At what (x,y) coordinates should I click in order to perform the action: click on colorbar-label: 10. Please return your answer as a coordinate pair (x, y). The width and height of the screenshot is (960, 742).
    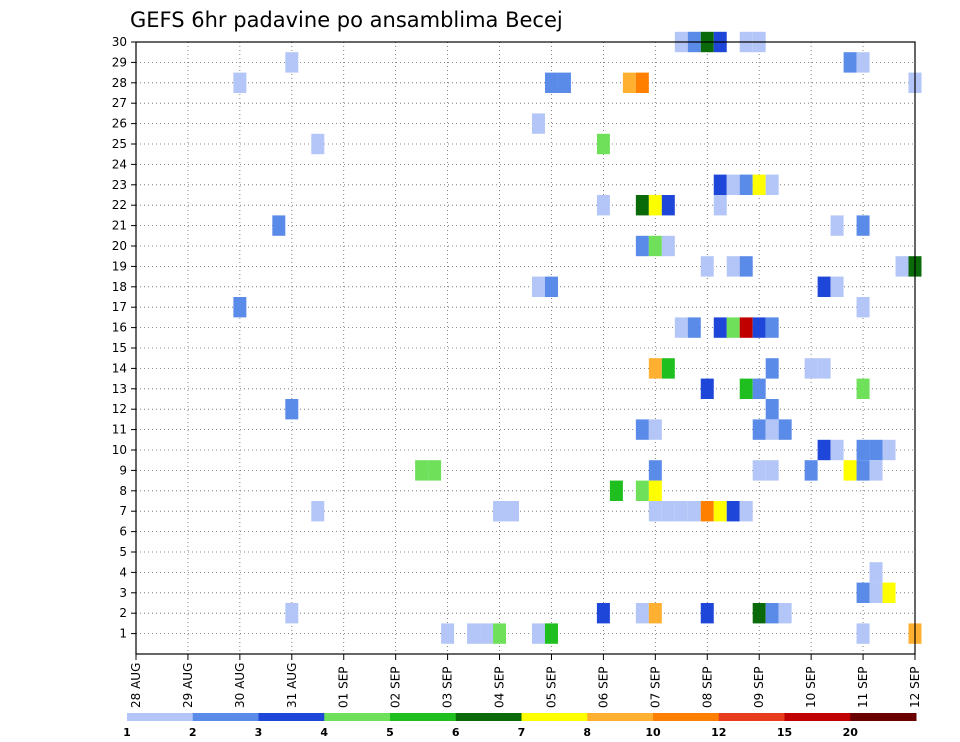
    Looking at the image, I should click on (653, 732).